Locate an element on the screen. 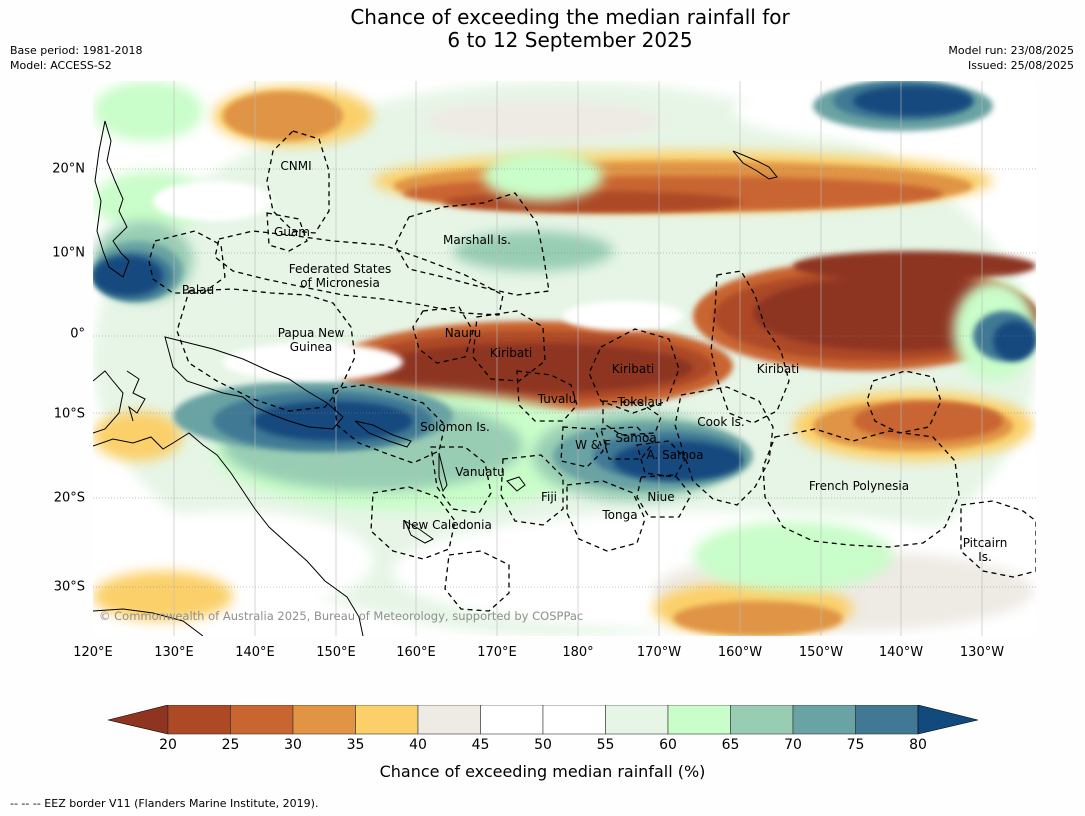  y-tick-label: 0° is located at coordinates (77, 334).